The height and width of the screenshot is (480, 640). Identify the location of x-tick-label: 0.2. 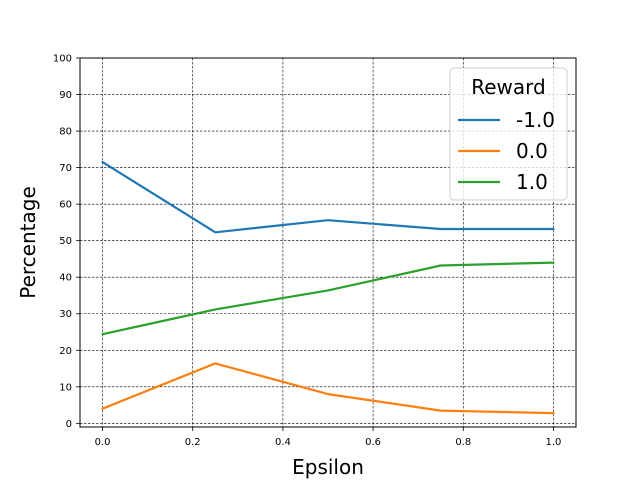
(193, 442).